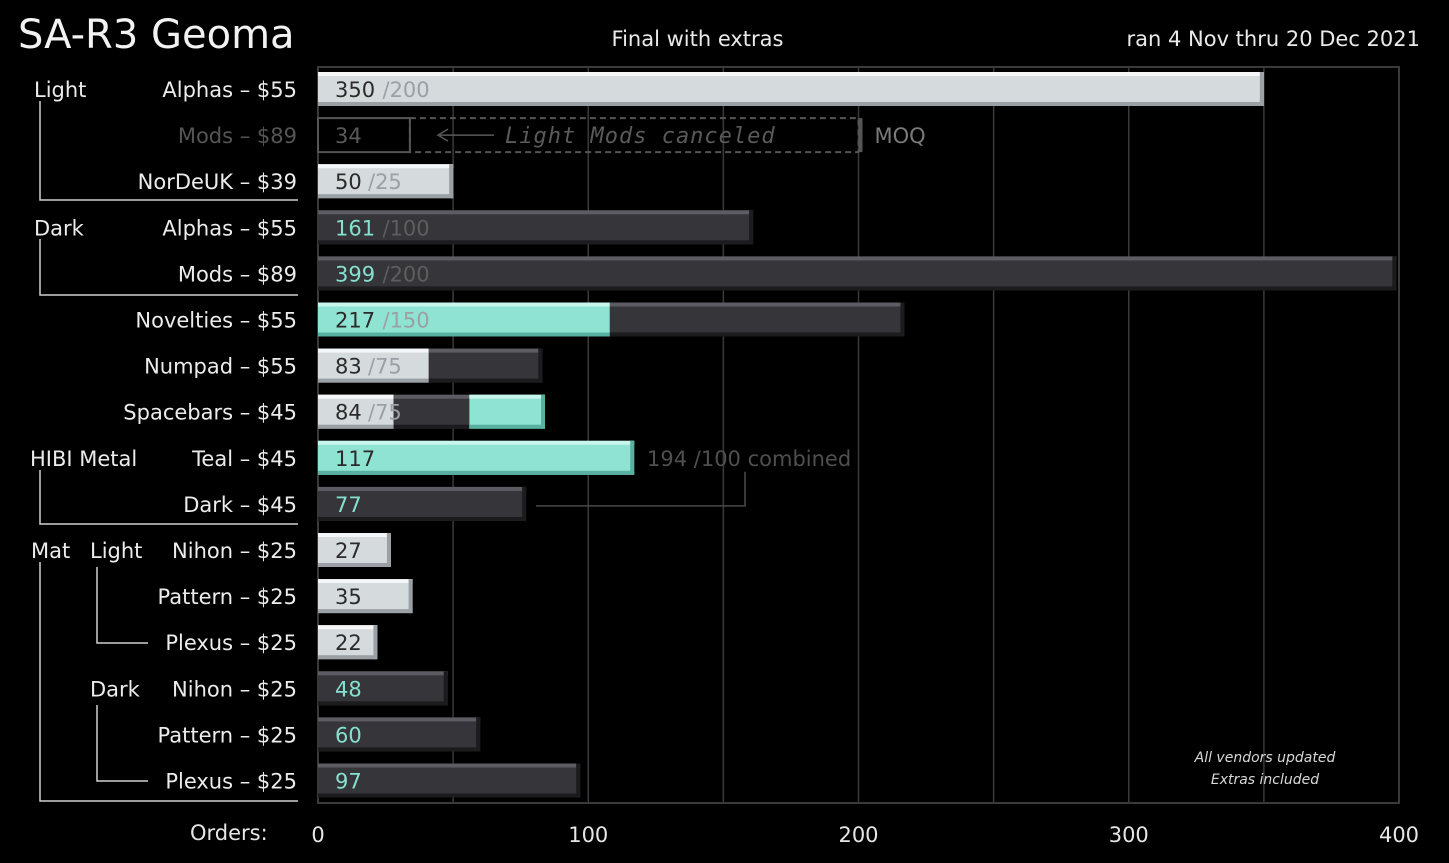 The height and width of the screenshot is (863, 1449). I want to click on value-label: 35, so click(348, 597).